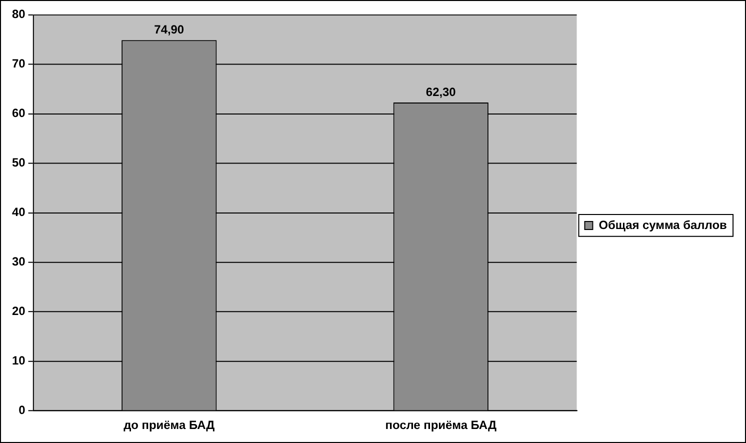  Describe the element at coordinates (19, 311) in the screenshot. I see `y-tick-label: 20` at that location.